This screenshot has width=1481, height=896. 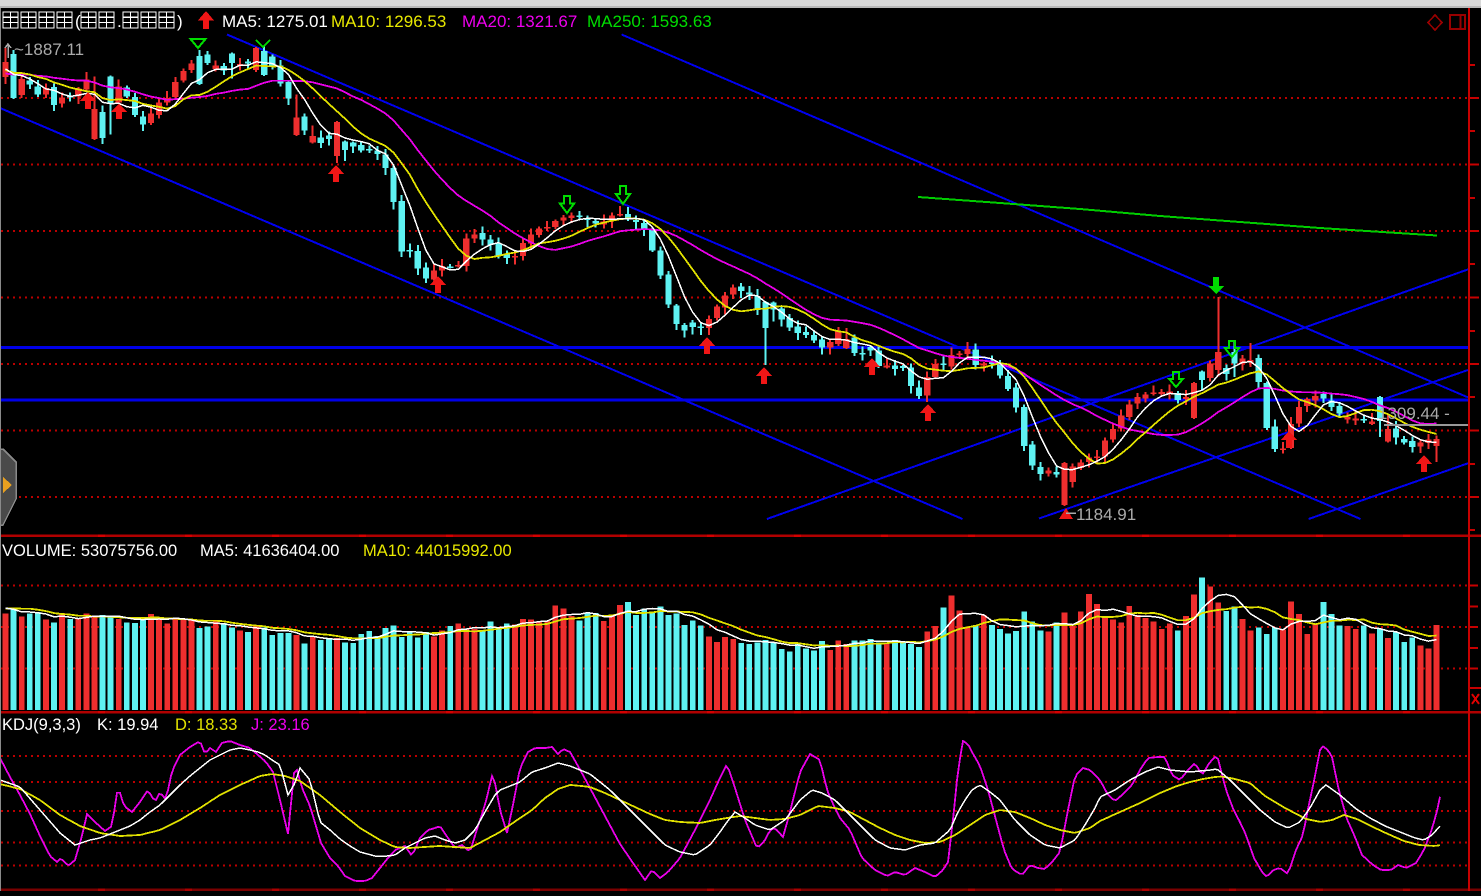 What do you see at coordinates (280, 725) in the screenshot?
I see `svg-text: J: 23.16` at bounding box center [280, 725].